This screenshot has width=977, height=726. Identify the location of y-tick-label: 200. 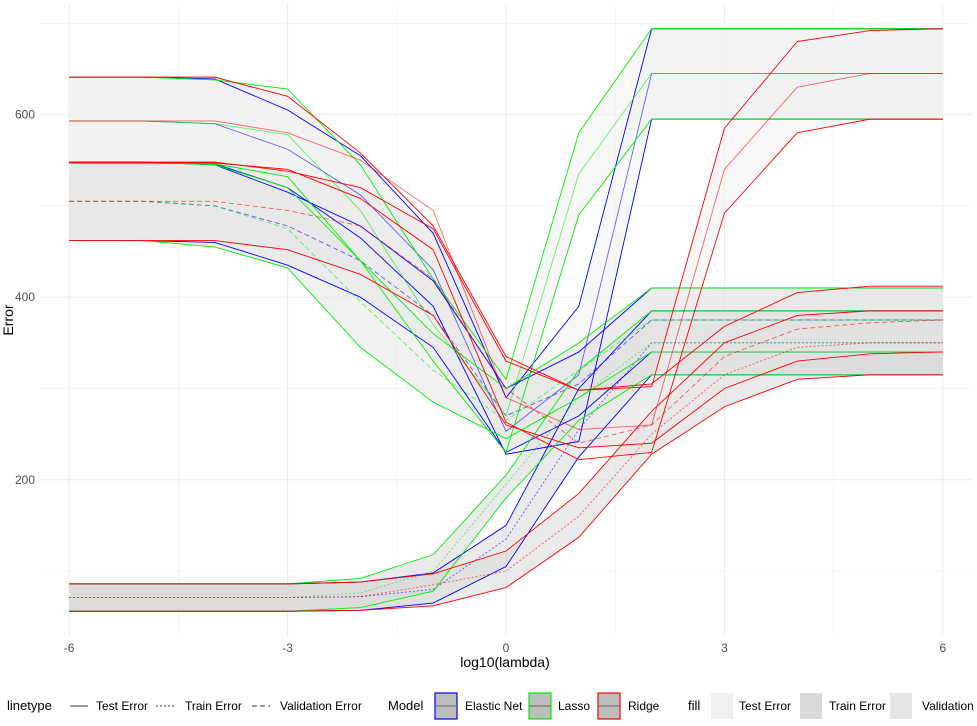
(25, 480).